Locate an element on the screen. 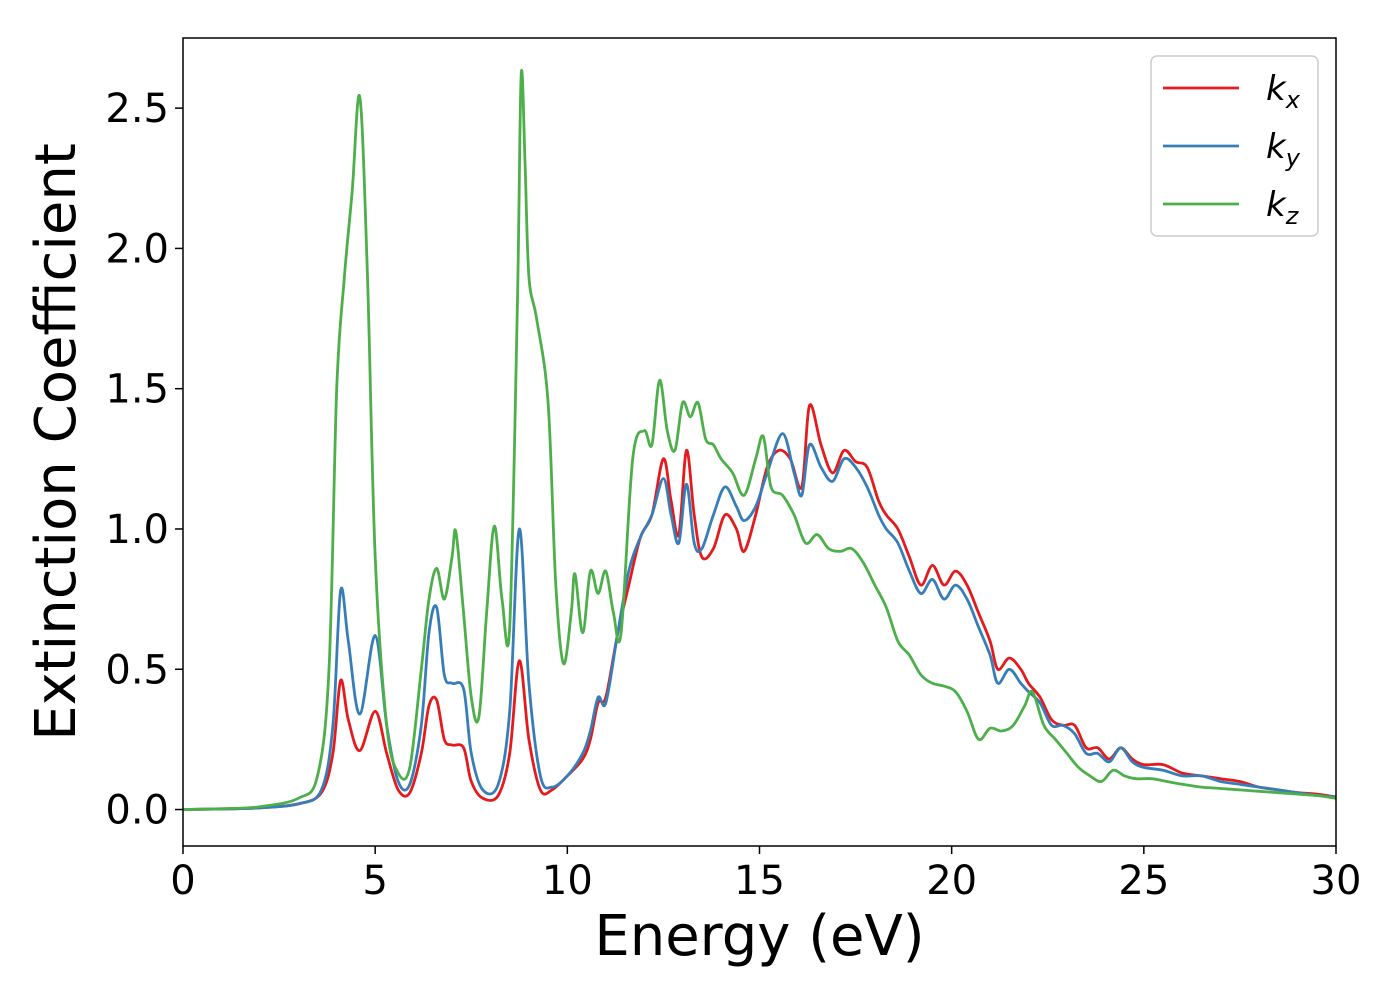 The width and height of the screenshot is (1400, 1000). y-tick-label: 1.0 is located at coordinates (137, 530).